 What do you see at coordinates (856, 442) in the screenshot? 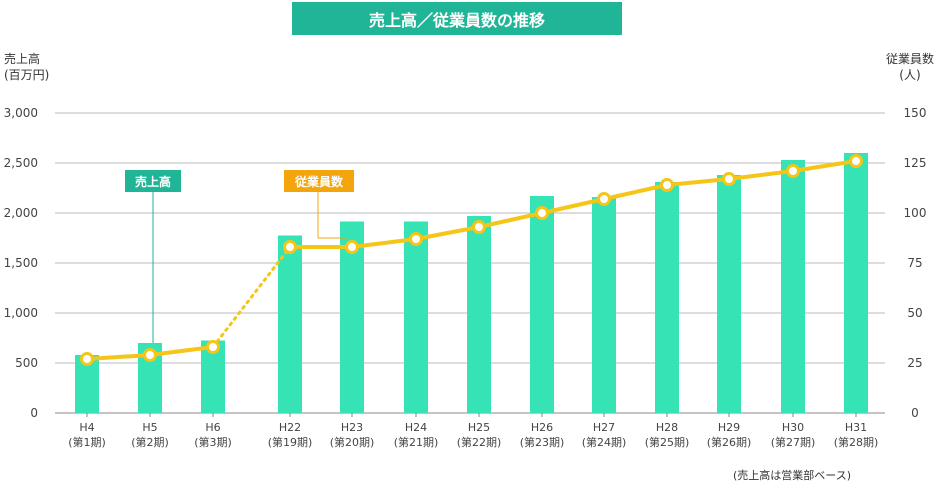
I see `x-tick-sublabel: (第28期)` at bounding box center [856, 442].